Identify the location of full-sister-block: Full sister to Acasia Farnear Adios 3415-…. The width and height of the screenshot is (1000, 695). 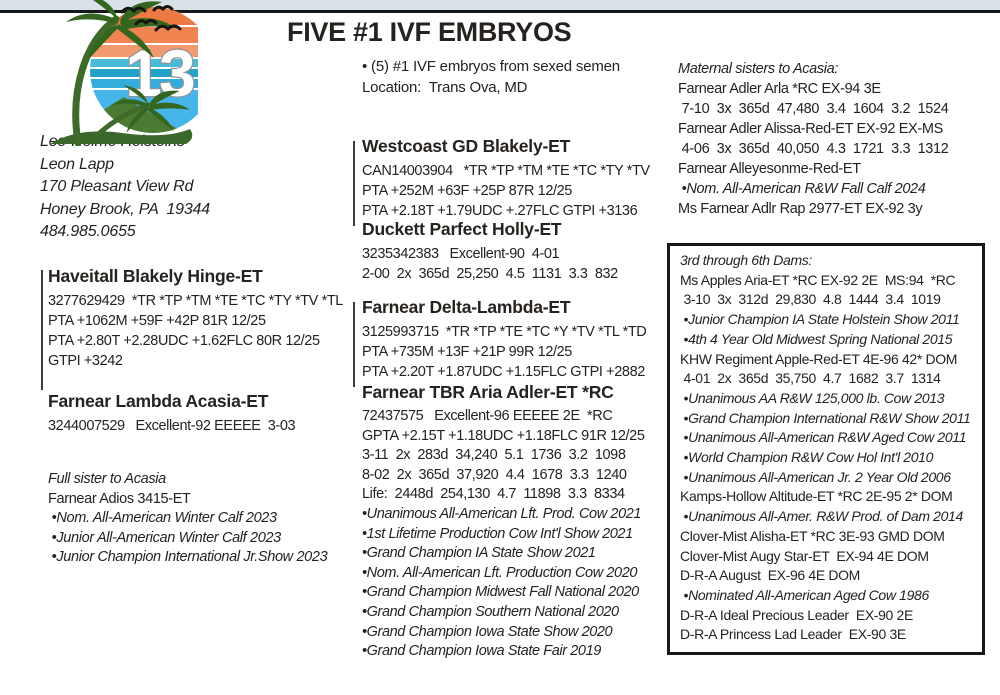
(188, 519).